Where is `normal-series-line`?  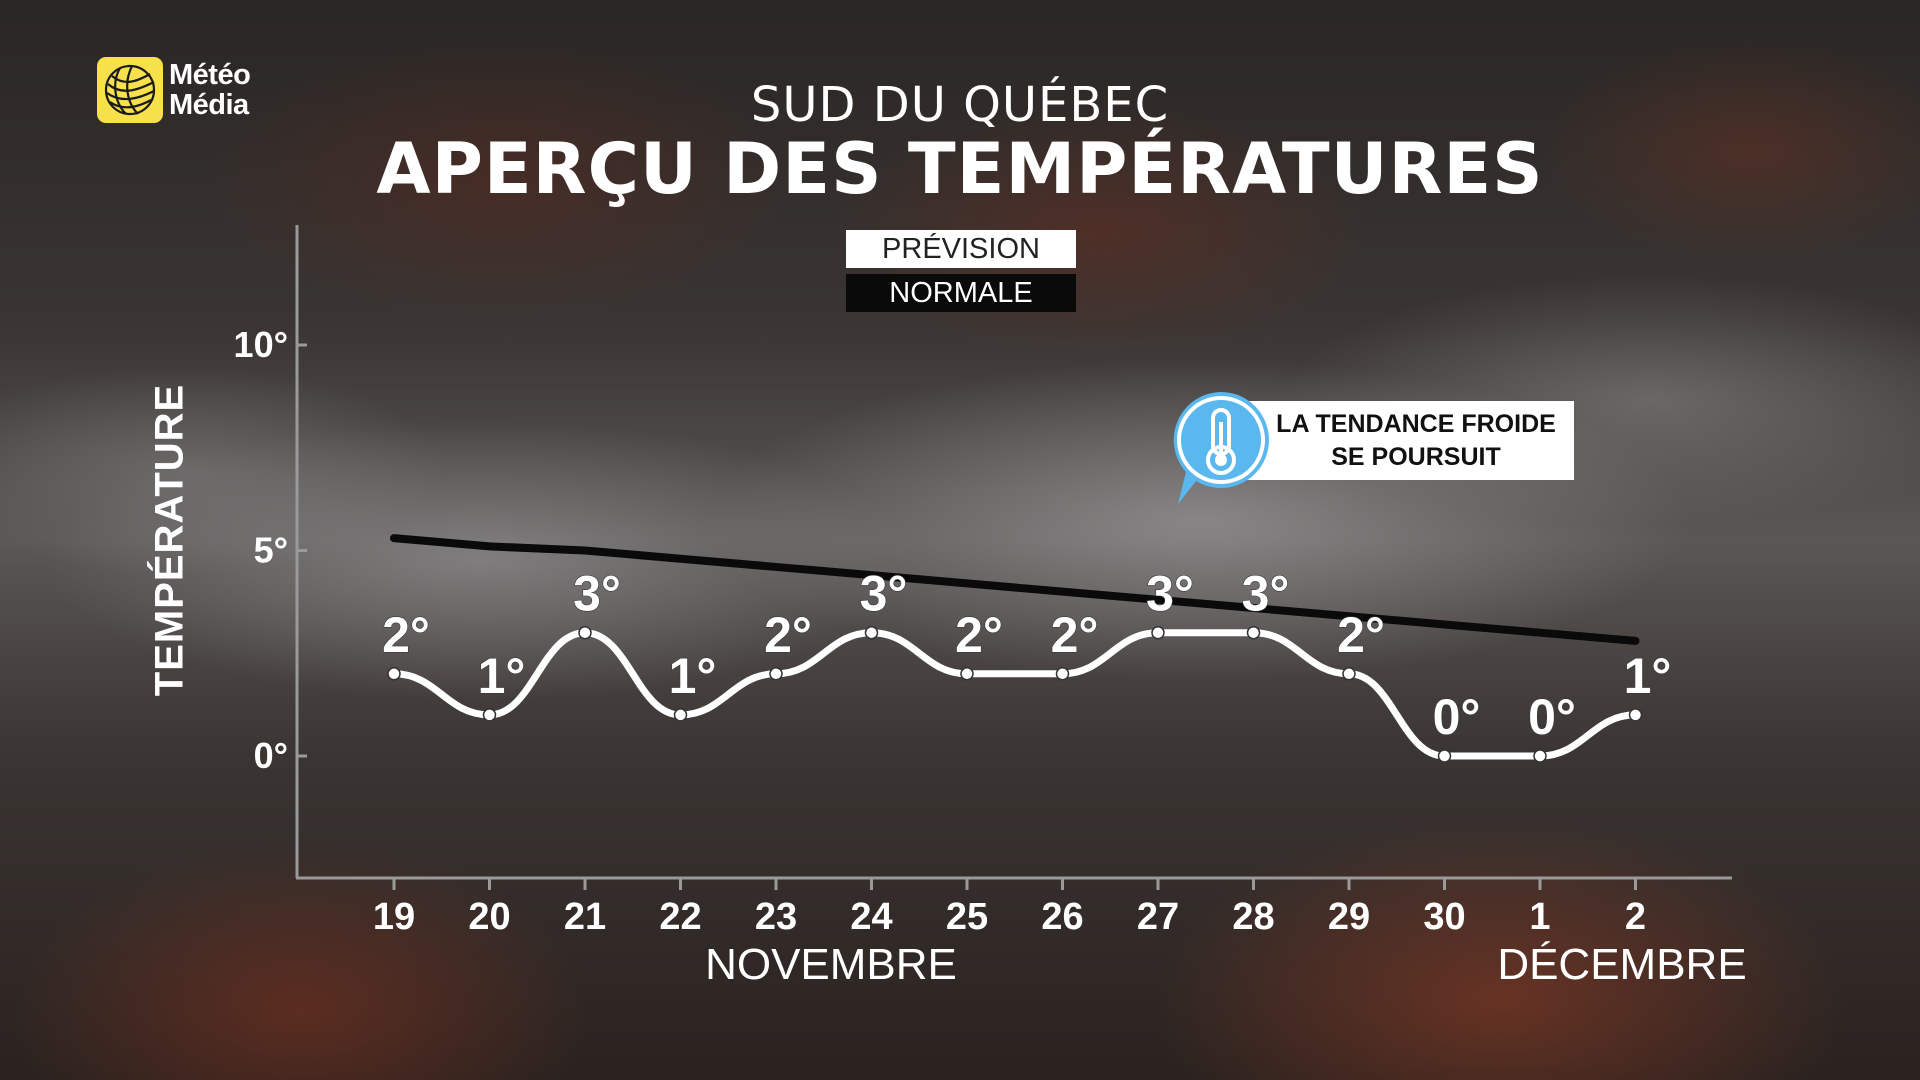 normal-series-line is located at coordinates (1015, 589).